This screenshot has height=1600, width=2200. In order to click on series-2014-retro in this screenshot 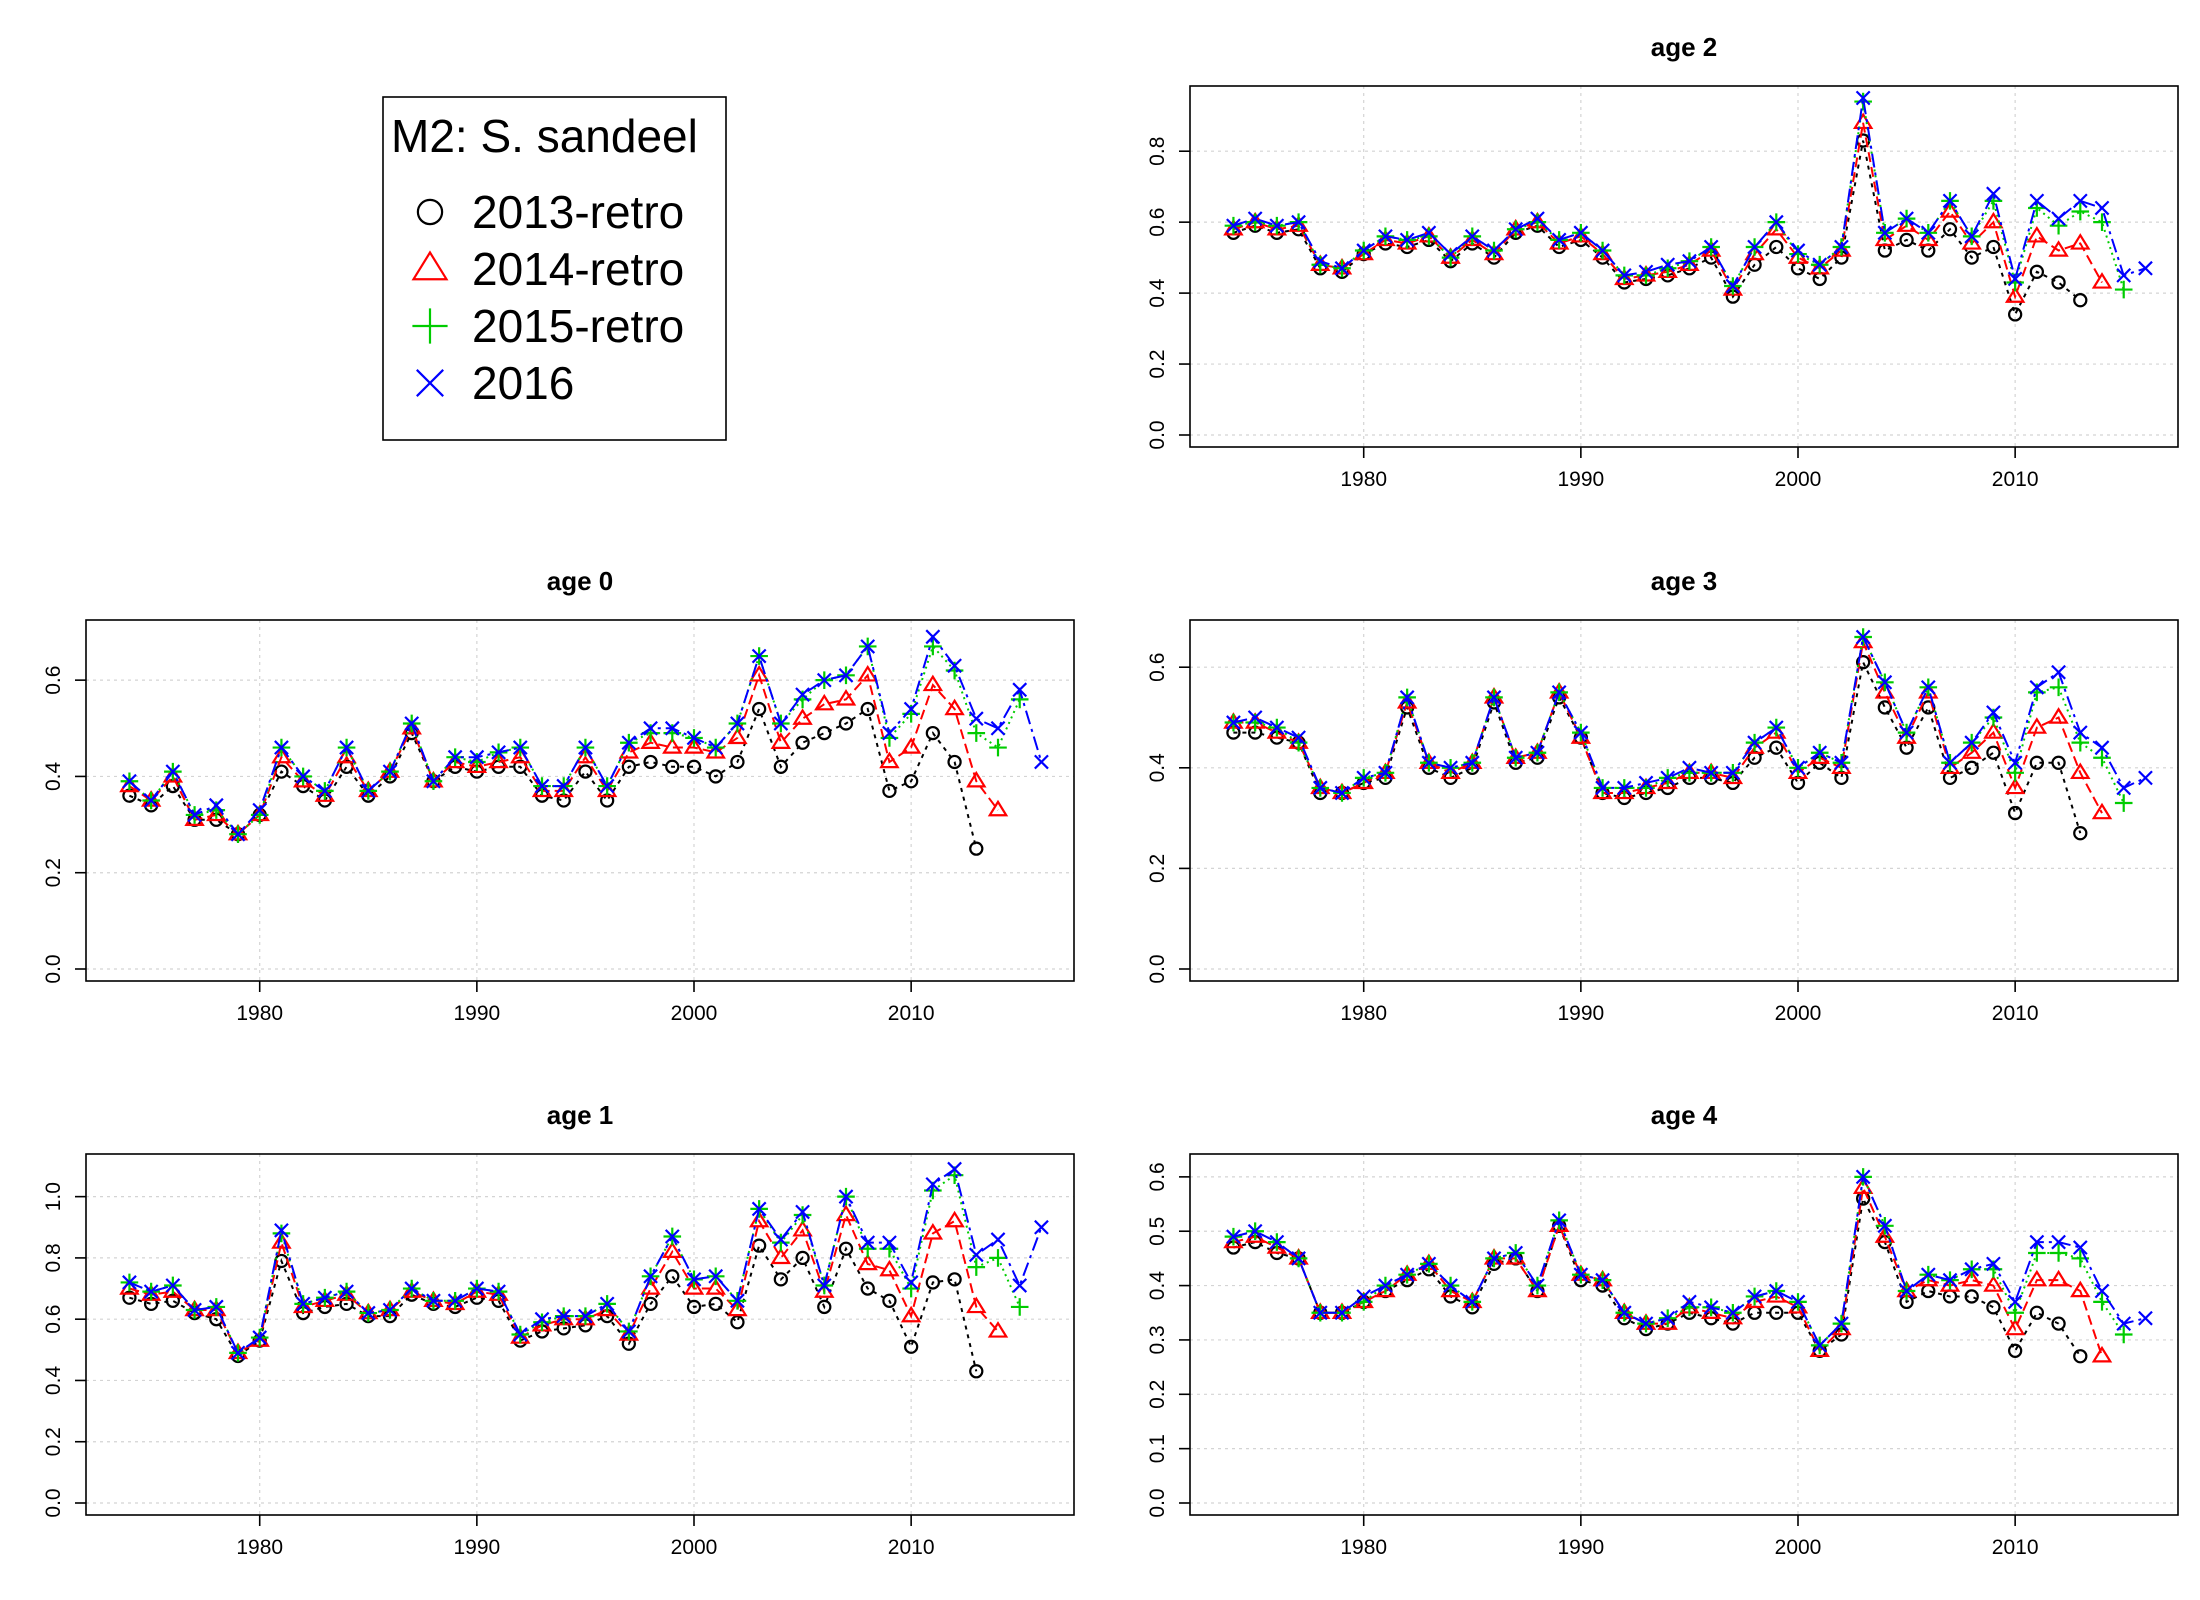, I will do `click(1668, 1270)`.